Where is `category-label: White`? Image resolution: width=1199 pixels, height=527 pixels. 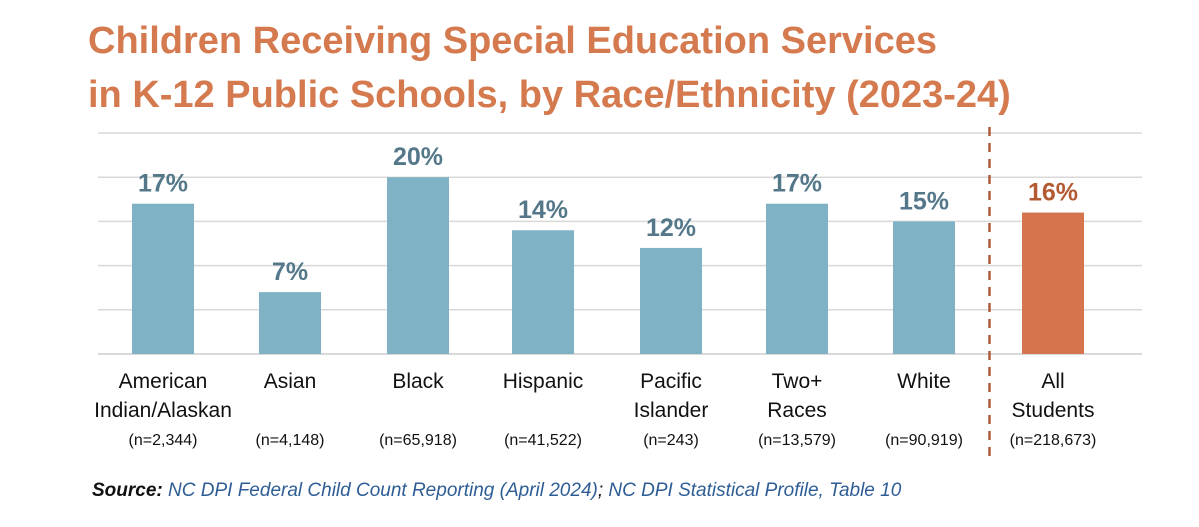
category-label: White is located at coordinates (924, 381).